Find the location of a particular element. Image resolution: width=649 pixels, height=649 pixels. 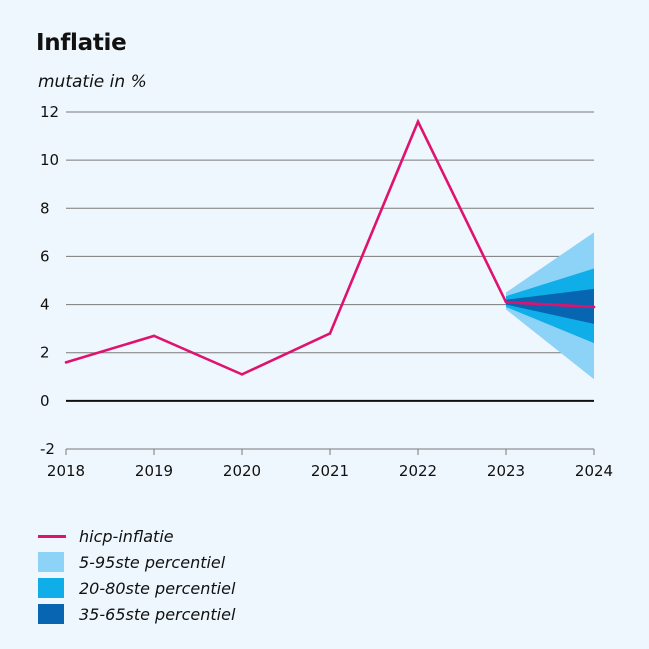

legend-item-20-80: 20-80ste percentiel is located at coordinates (136, 588).